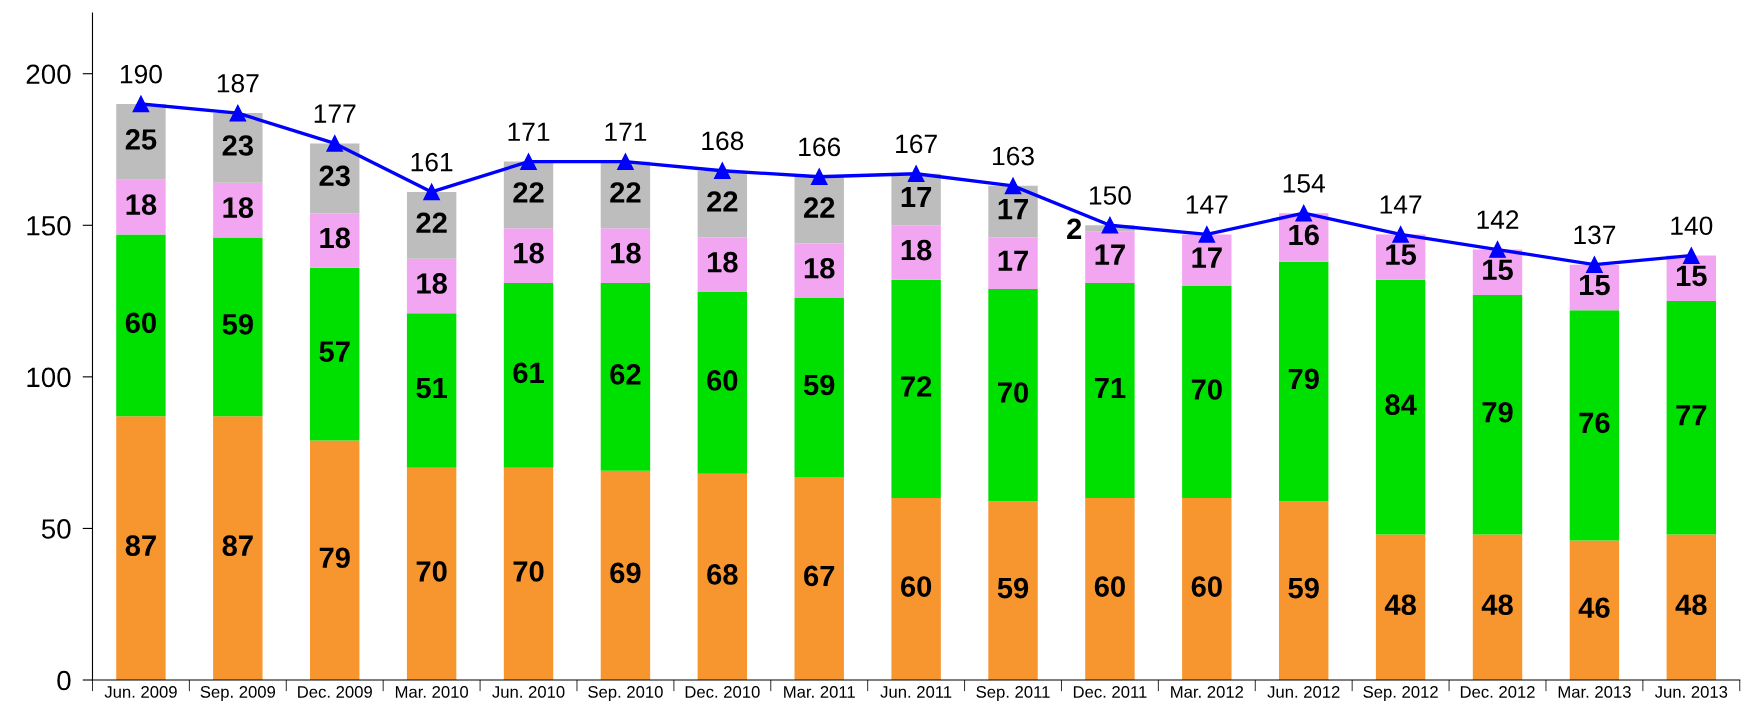 The height and width of the screenshot is (711, 1745). I want to click on data-label: 87, so click(140, 545).